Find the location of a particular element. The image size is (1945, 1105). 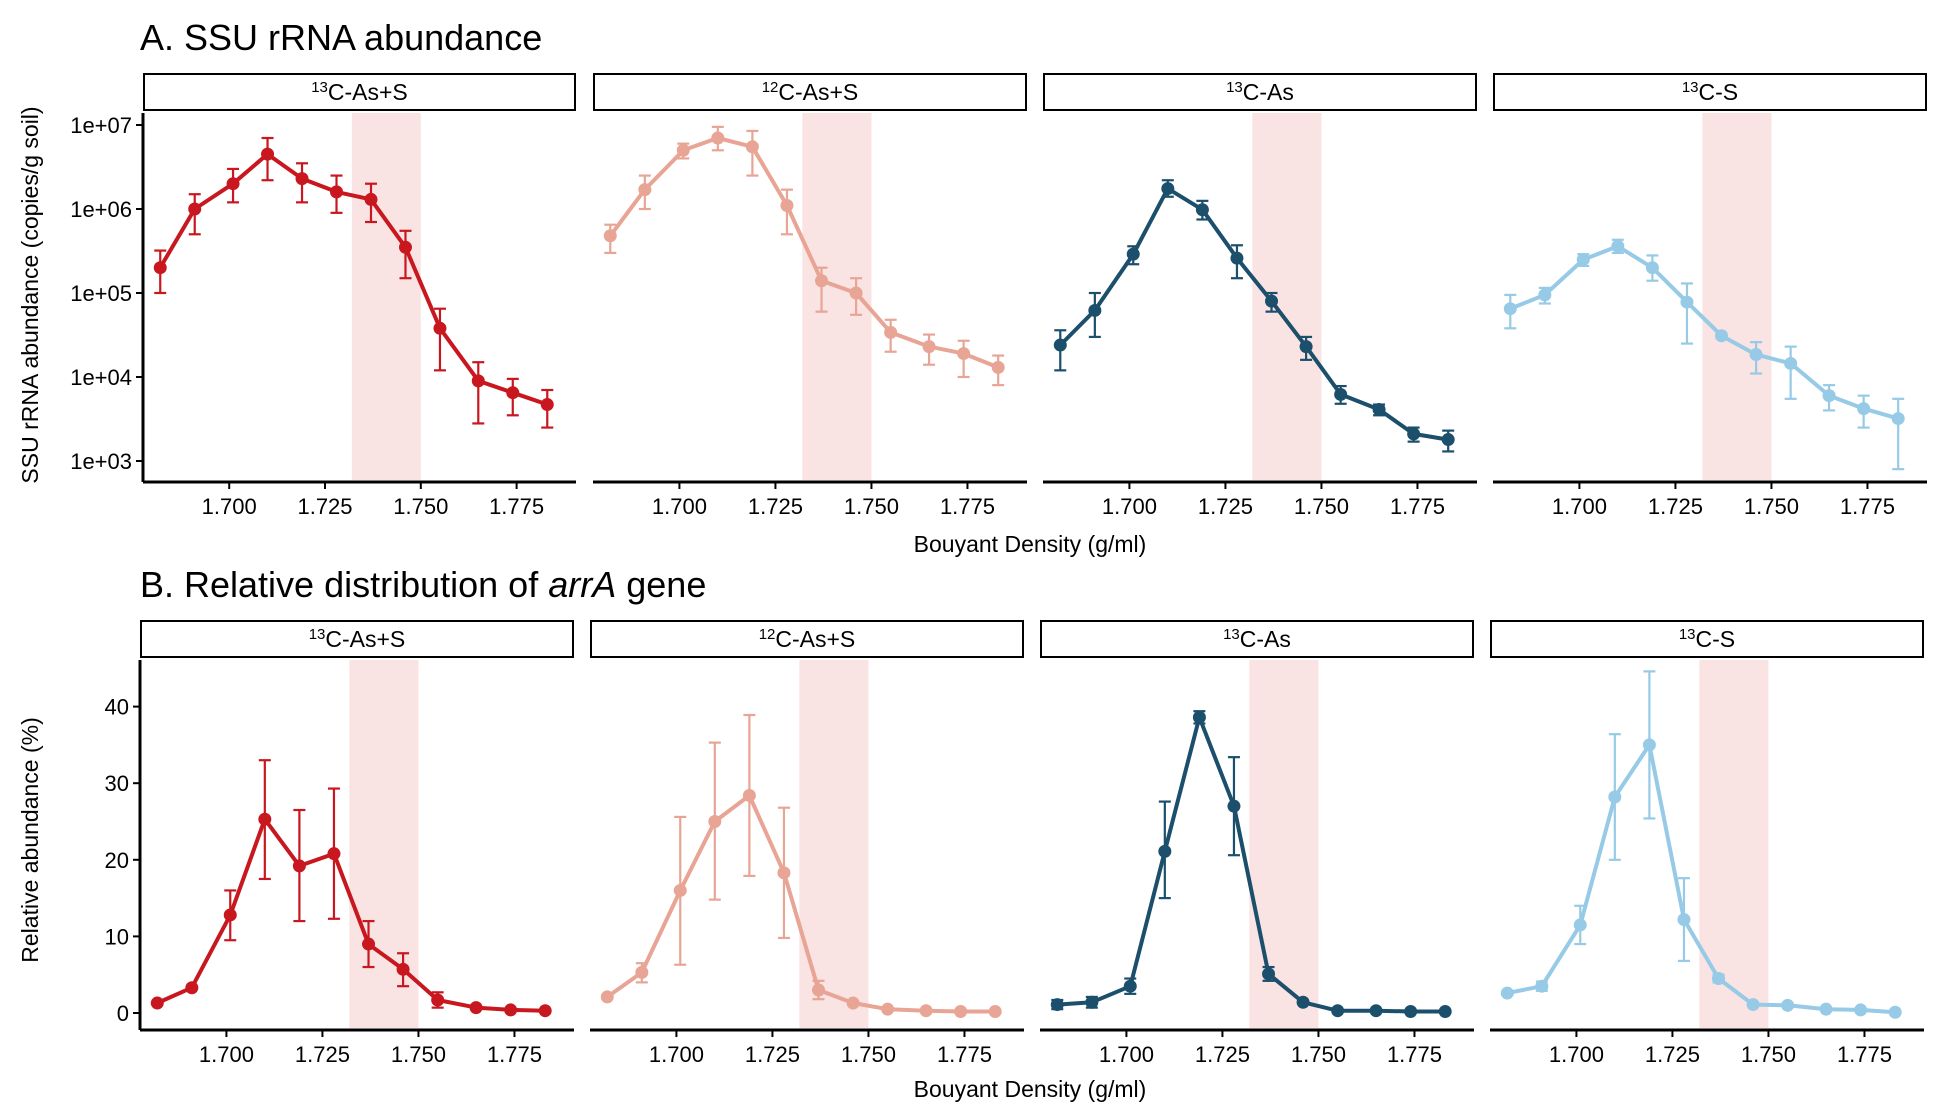

panel-a-x-axis-title: Bouyant Density (g/ml) is located at coordinates (1030, 544).